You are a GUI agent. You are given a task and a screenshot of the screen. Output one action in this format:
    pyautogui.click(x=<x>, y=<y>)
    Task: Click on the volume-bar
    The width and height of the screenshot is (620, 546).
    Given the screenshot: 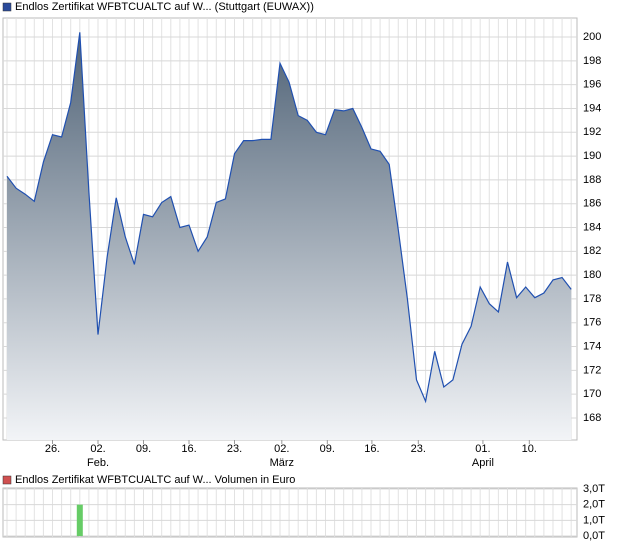 What is the action you would take?
    pyautogui.click(x=79, y=520)
    